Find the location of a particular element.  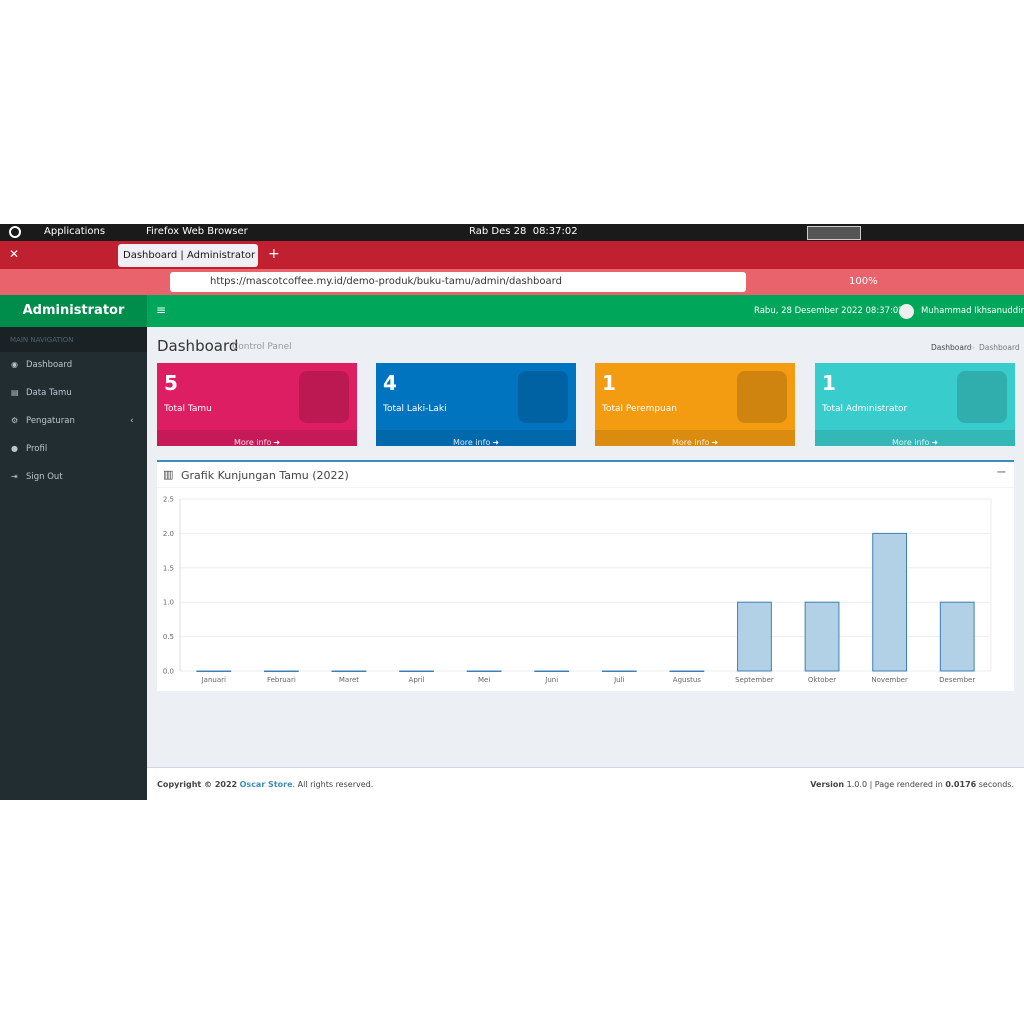

user-avatar is located at coordinates (906, 311).